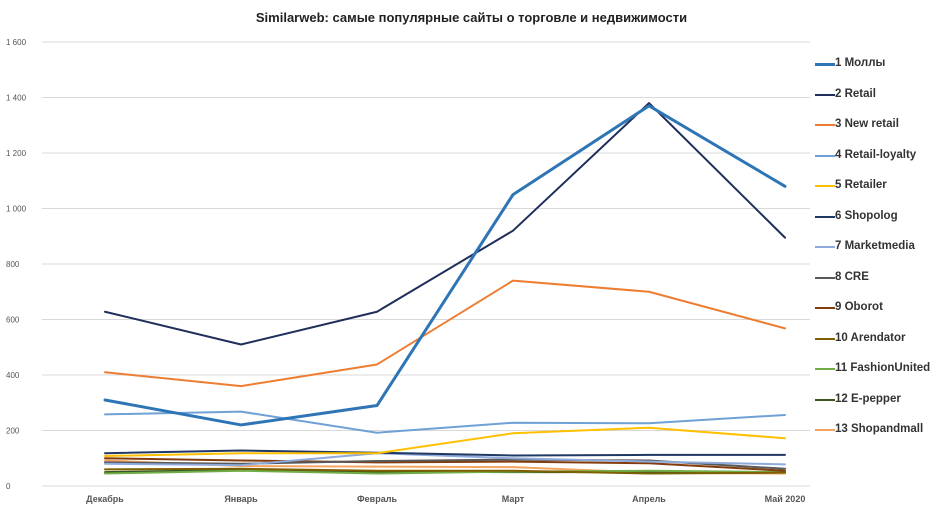  What do you see at coordinates (860, 63) in the screenshot?
I see `legend-label: 1 Моллы` at bounding box center [860, 63].